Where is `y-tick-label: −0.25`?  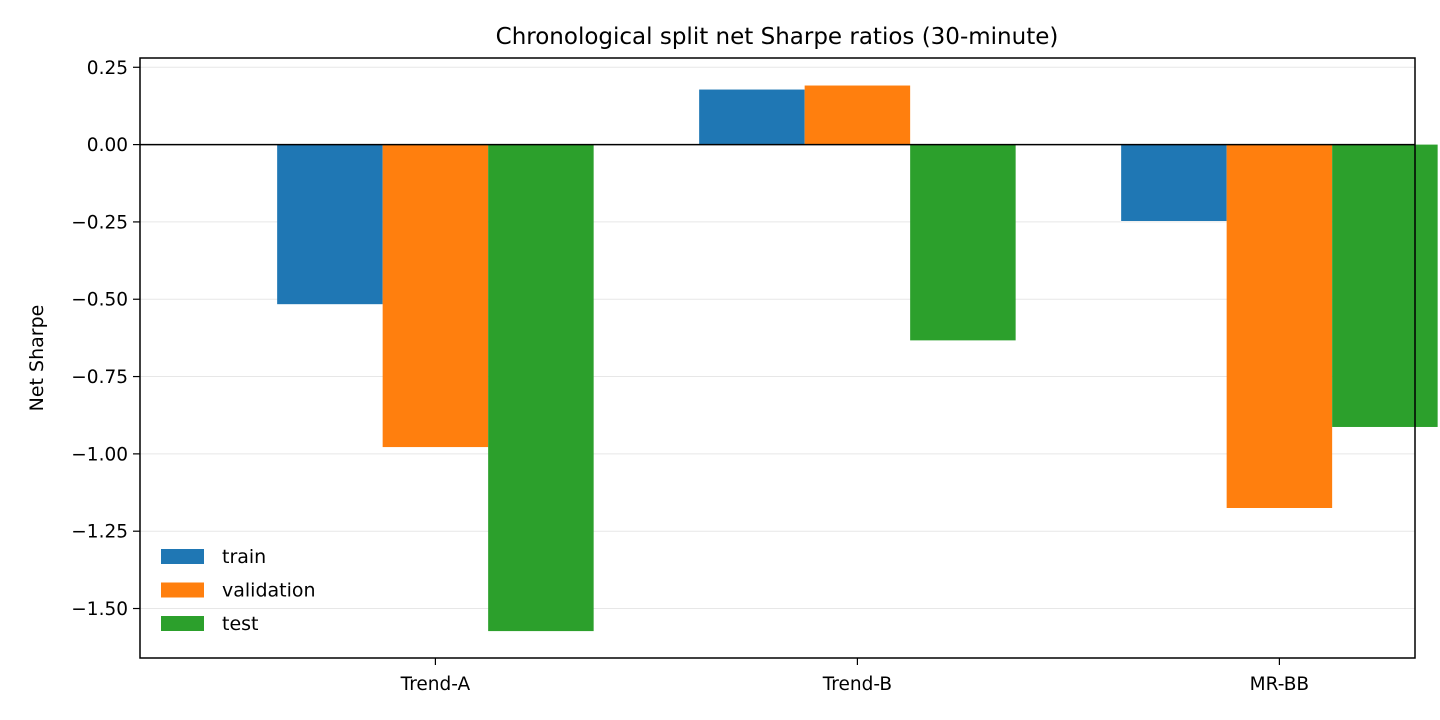 y-tick-label: −0.25 is located at coordinates (99, 222).